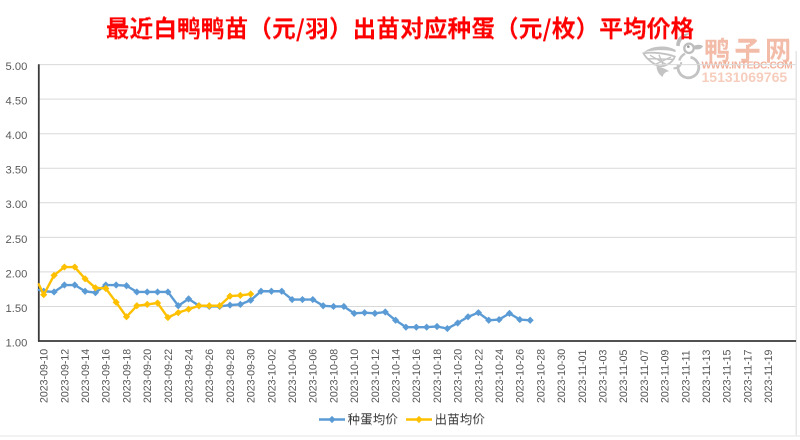 This screenshot has width=800, height=440. Describe the element at coordinates (17, 171) in the screenshot. I see `svg-text: 3.50` at that location.